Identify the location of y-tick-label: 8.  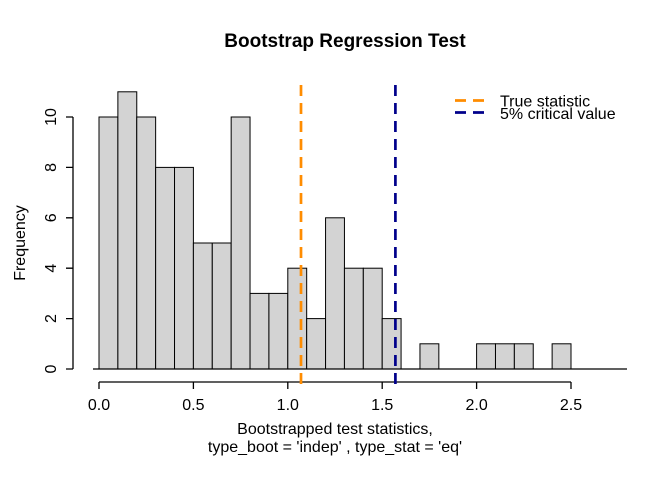
(51, 167).